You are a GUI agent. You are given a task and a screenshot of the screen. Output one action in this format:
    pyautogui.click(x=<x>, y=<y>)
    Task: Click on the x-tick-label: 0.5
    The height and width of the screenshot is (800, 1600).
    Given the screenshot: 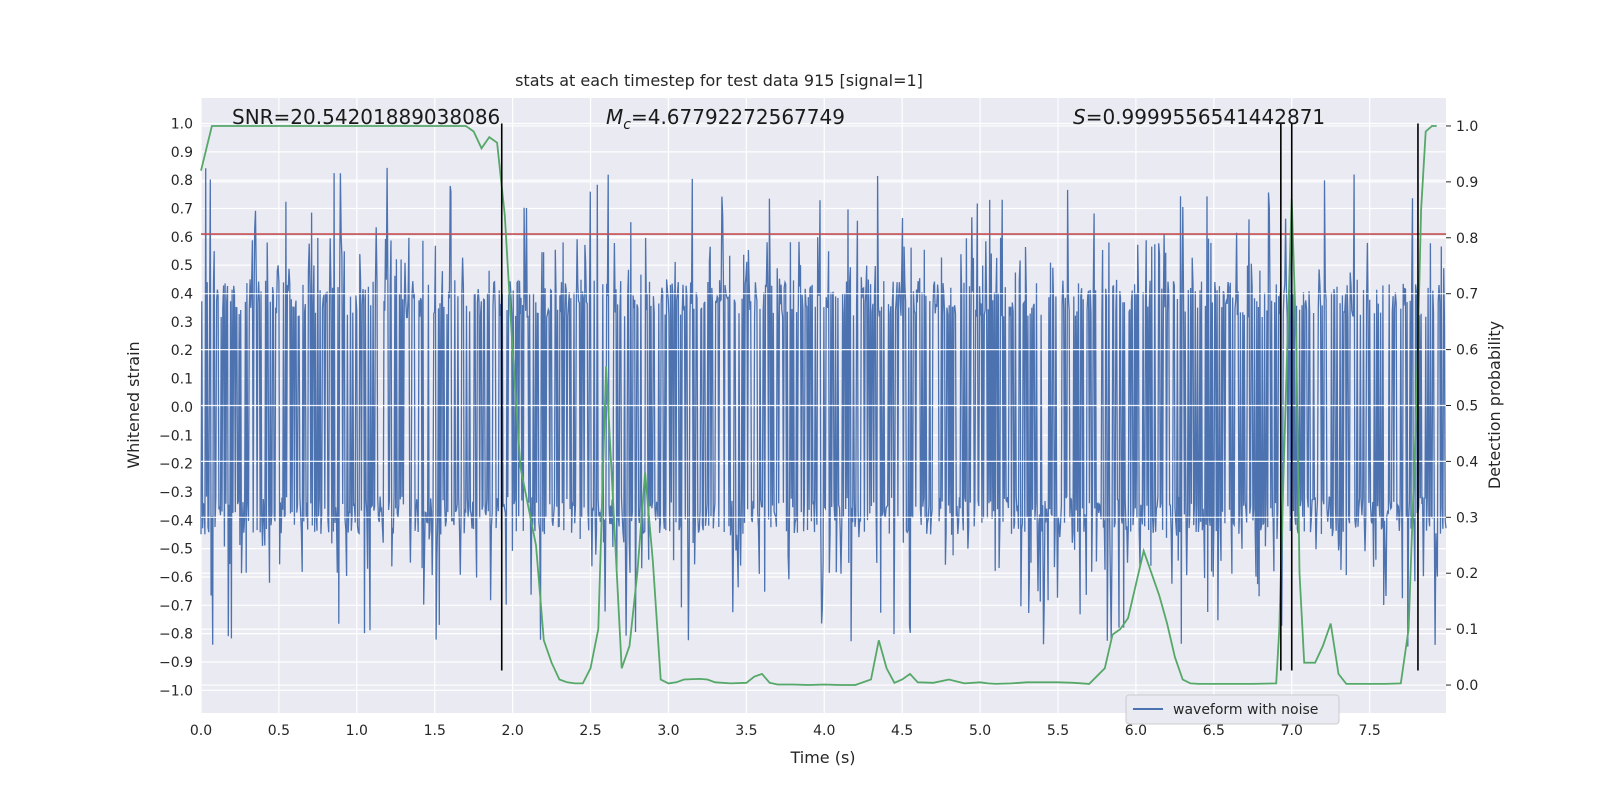 What is the action you would take?
    pyautogui.click(x=279, y=731)
    